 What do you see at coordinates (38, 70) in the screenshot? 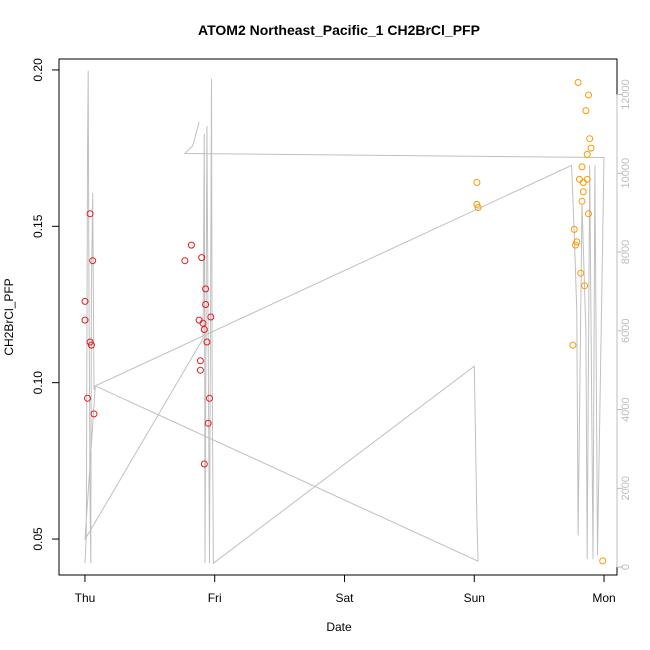
I see `y-tick-label: 0.20` at bounding box center [38, 70].